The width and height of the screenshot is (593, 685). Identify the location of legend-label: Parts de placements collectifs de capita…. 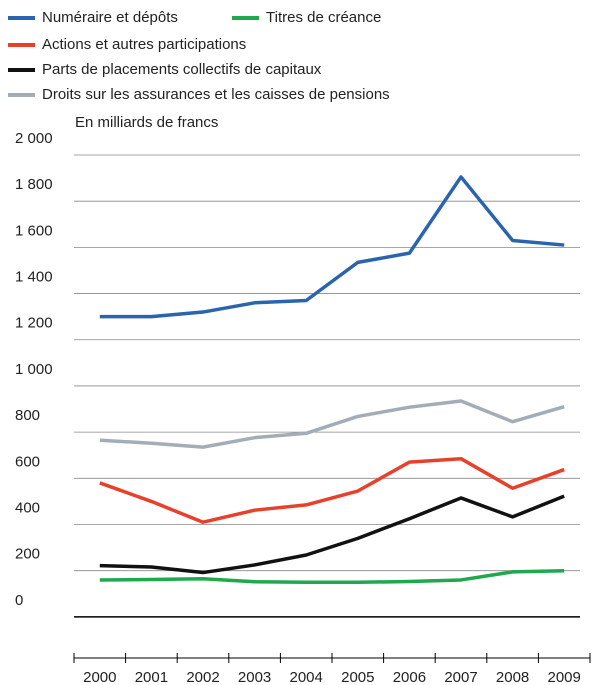
(182, 69).